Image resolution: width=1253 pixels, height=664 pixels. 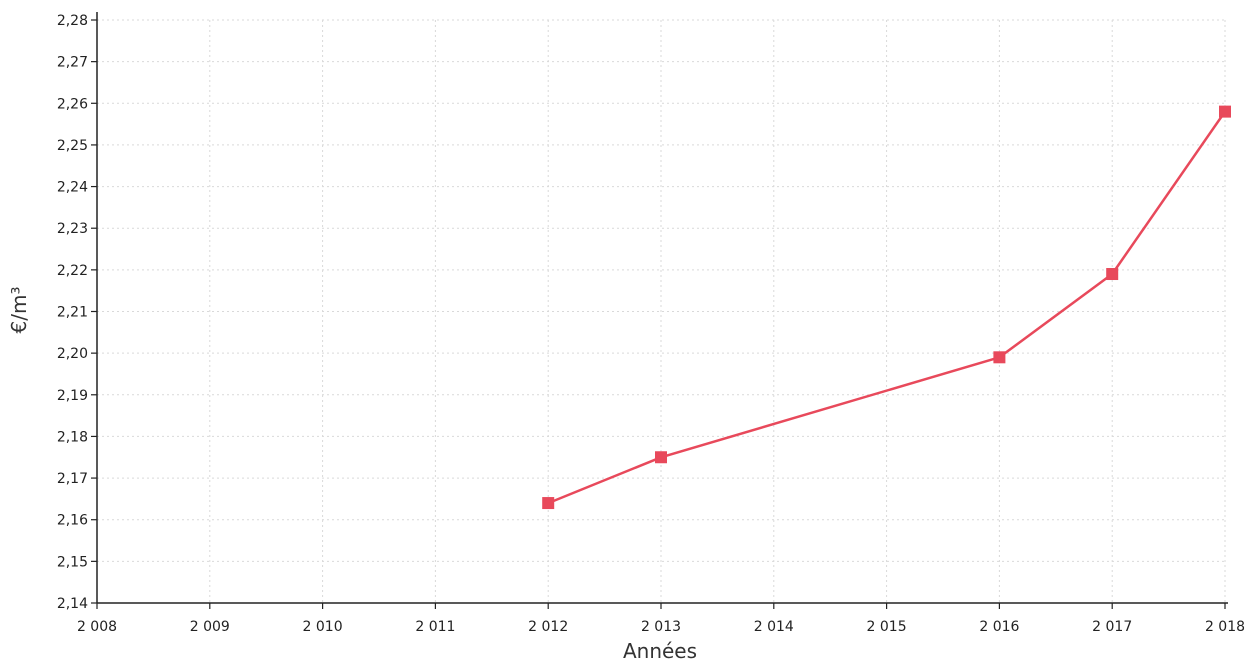 I want to click on y-tick-label: 2,20, so click(x=72, y=354).